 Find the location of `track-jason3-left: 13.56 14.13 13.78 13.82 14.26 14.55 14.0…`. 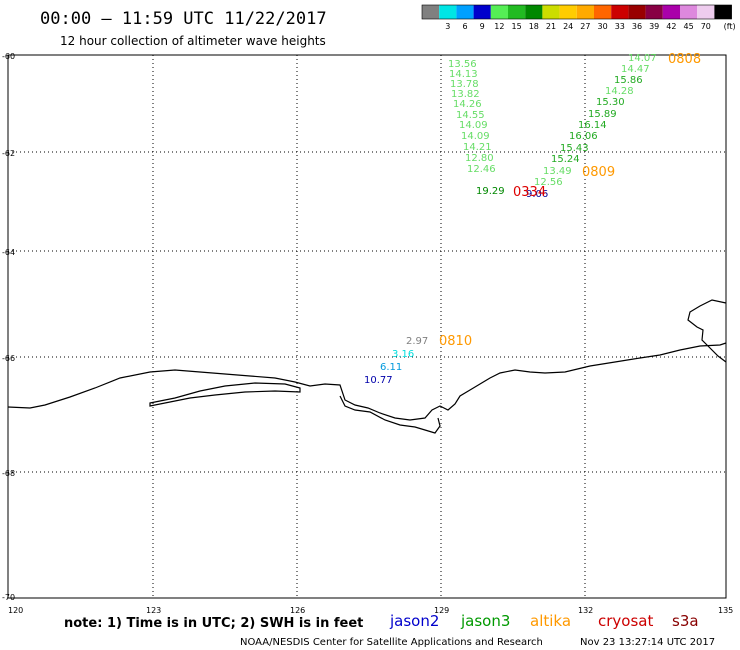

track-jason3-left: 13.56 14.13 13.78 13.82 14.26 14.55 14.0… is located at coordinates (476, 128).